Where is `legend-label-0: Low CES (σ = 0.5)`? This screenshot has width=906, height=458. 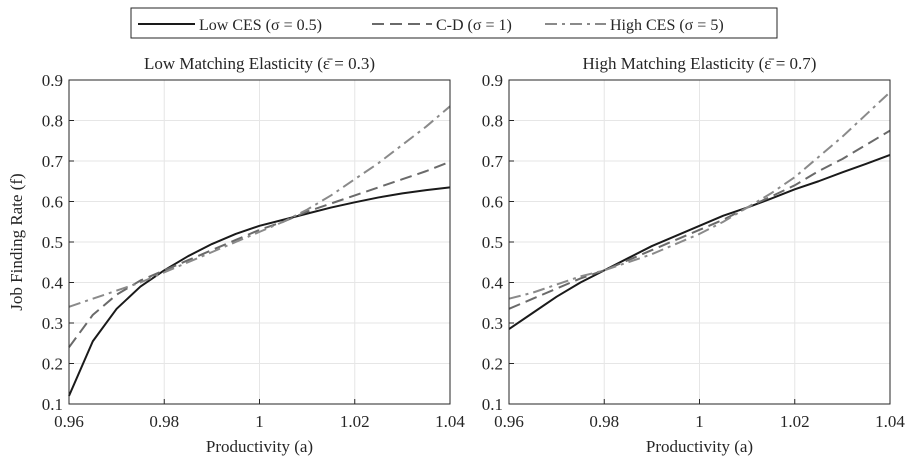
legend-label-0: Low CES (σ = 0.5) is located at coordinates (260, 25).